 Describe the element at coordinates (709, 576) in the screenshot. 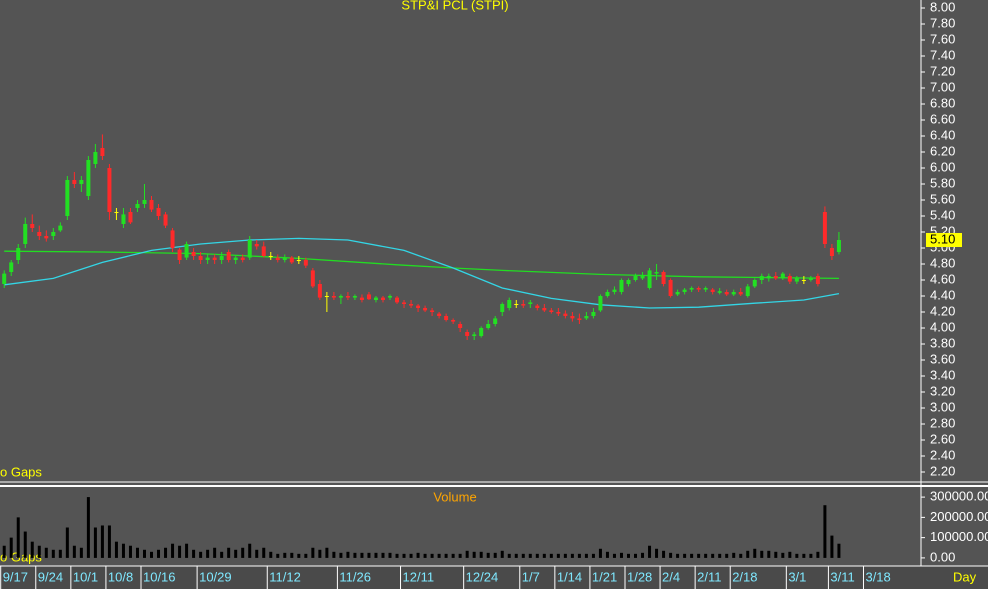

I see `x-tick-label: 2/11` at that location.